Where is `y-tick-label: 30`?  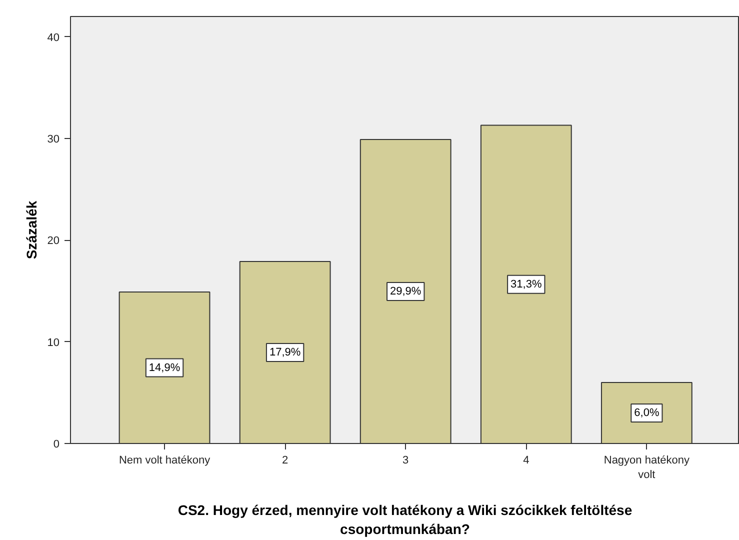
y-tick-label: 30 is located at coordinates (53, 140).